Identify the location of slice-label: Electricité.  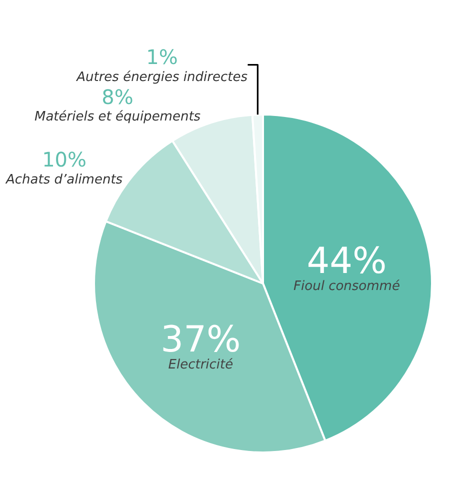
(201, 364).